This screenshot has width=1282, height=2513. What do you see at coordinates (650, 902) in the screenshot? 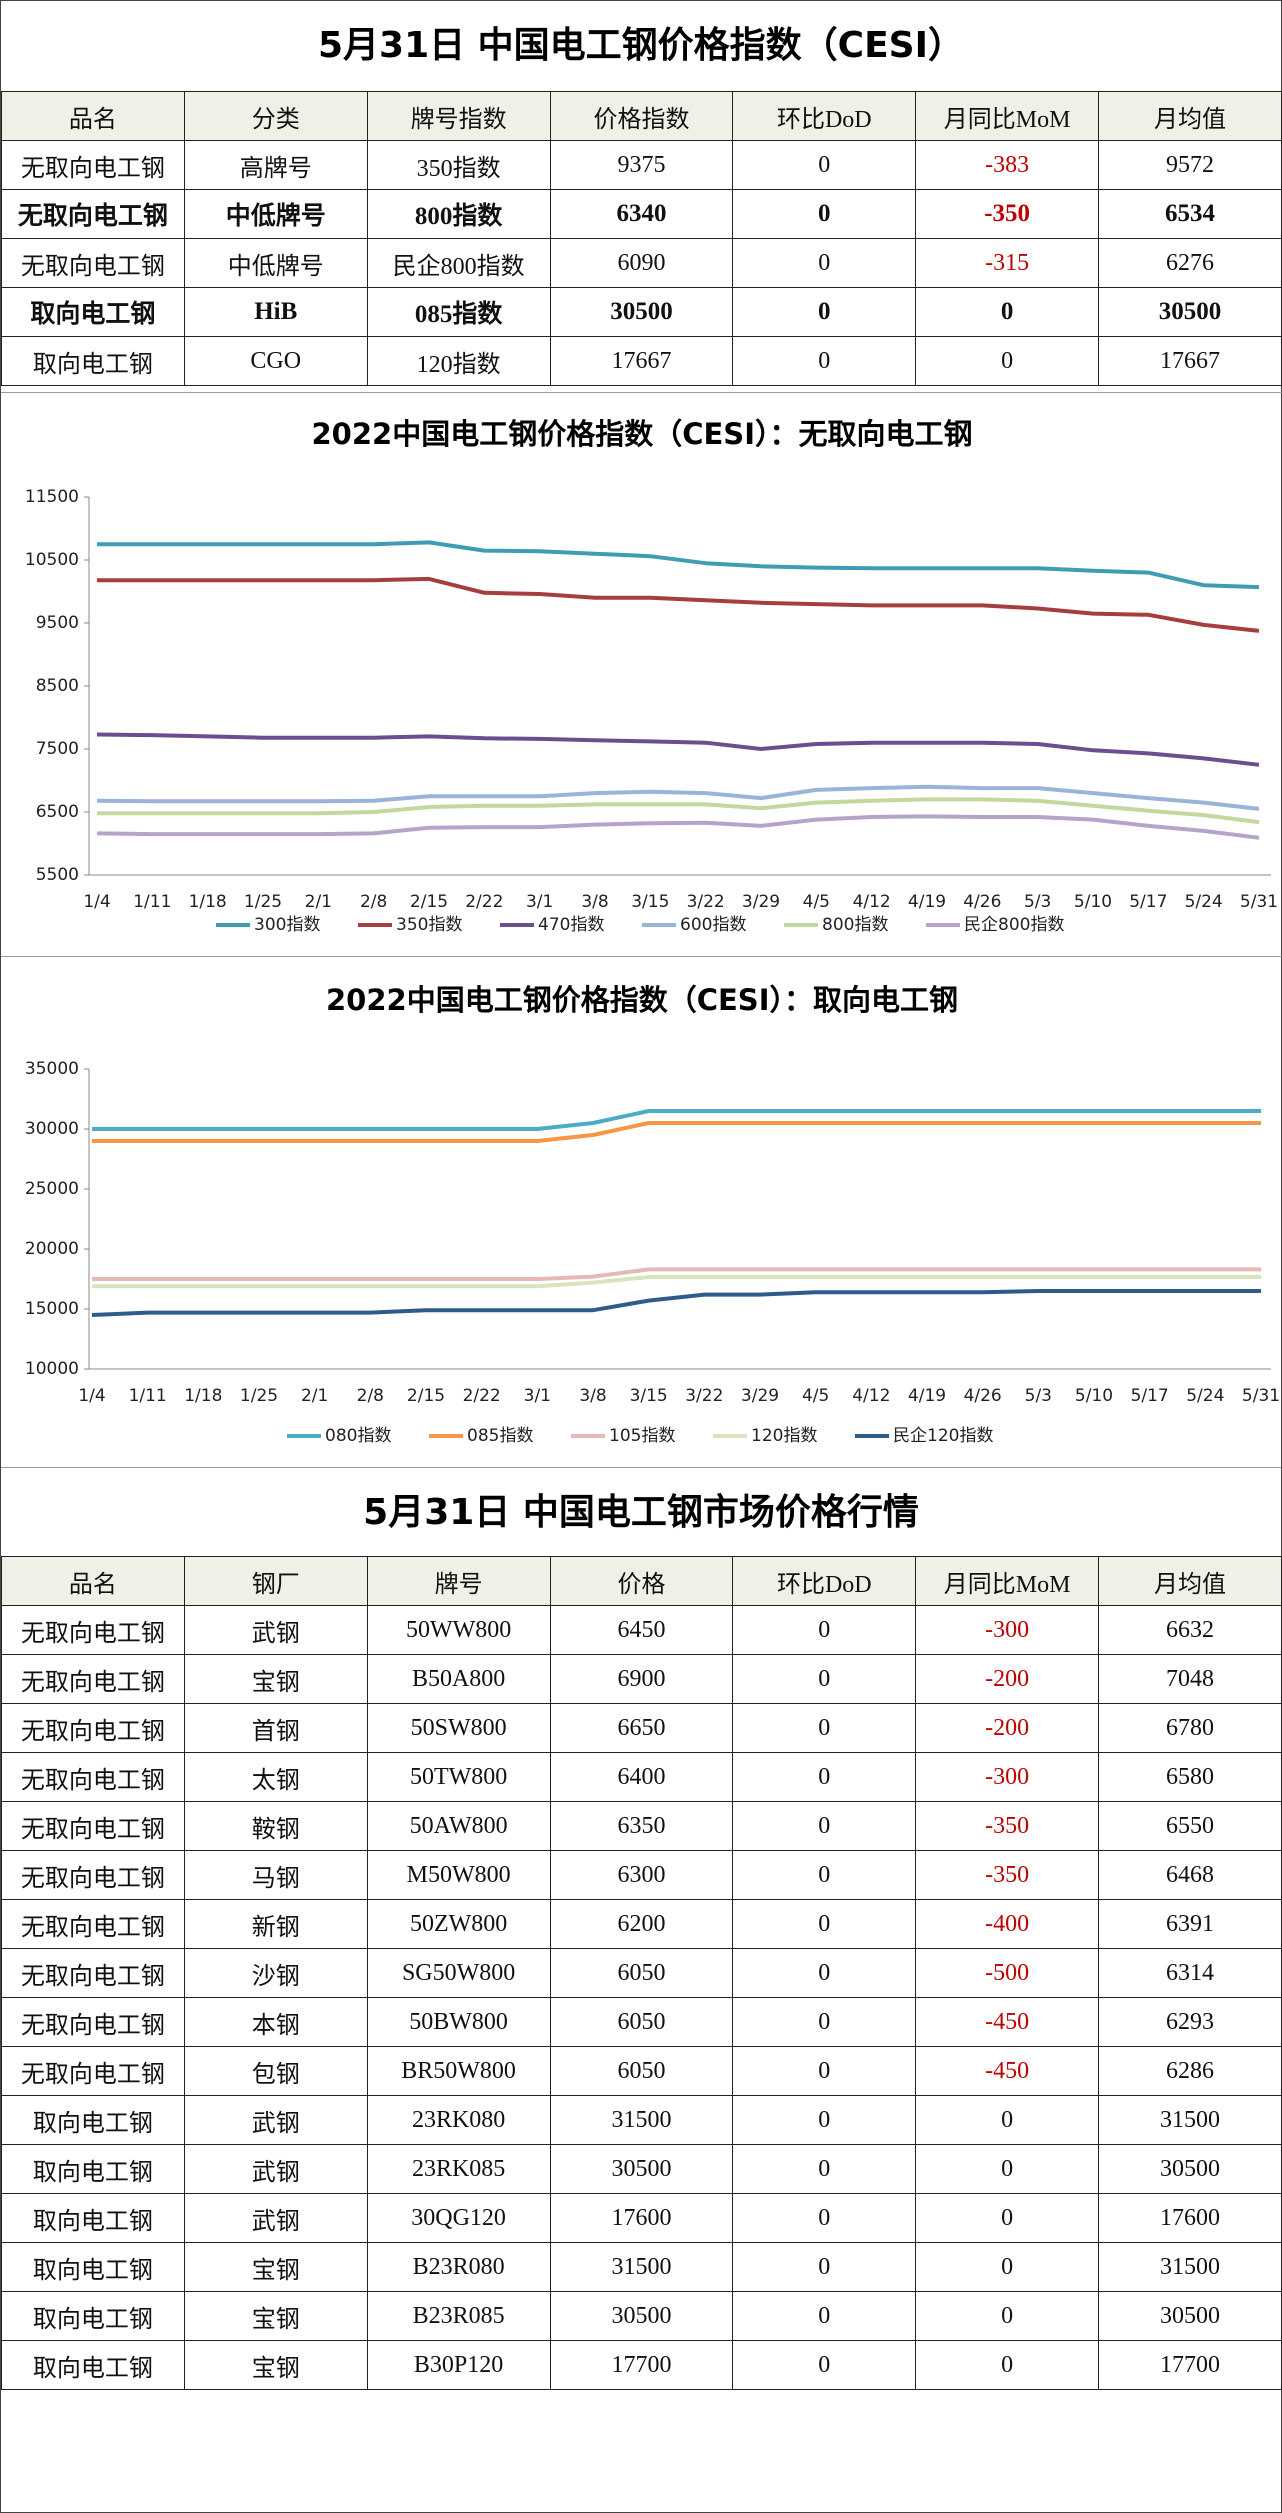
I see `x-tick-label: 3/15` at bounding box center [650, 902].